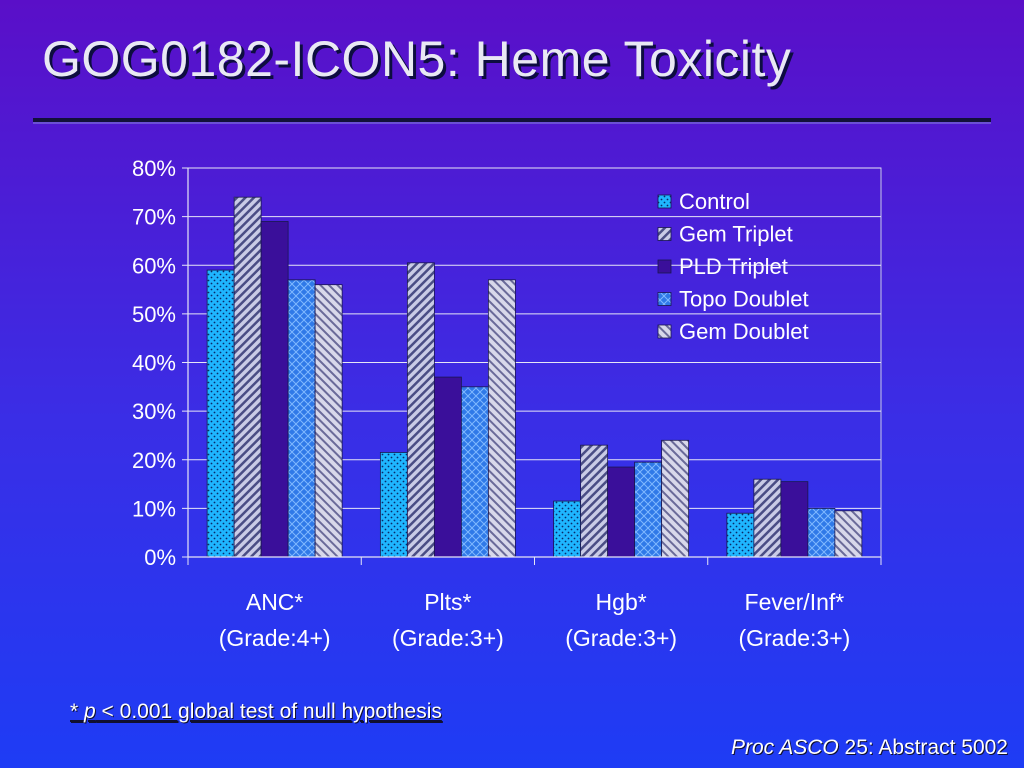 The image size is (1024, 768). I want to click on legend-label: PLD Triplet, so click(733, 266).